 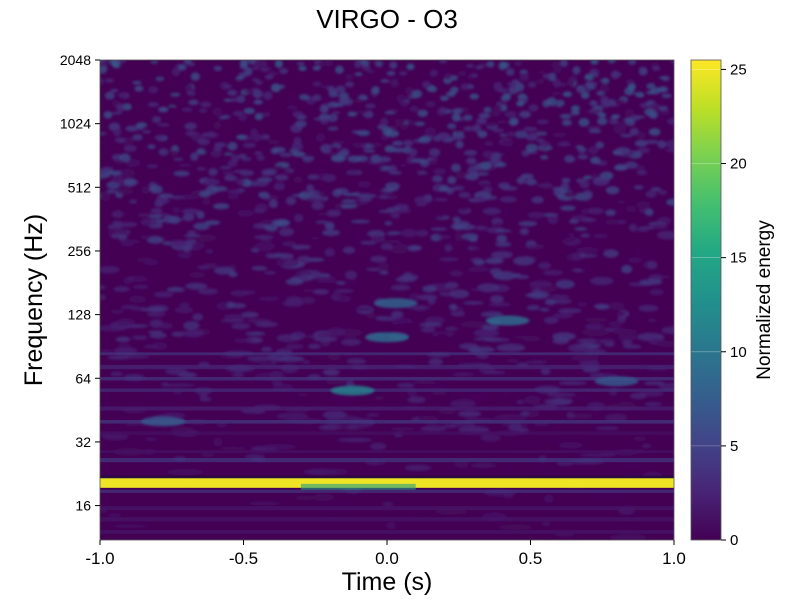 What do you see at coordinates (706, 300) in the screenshot?
I see `colorbar-gradient` at bounding box center [706, 300].